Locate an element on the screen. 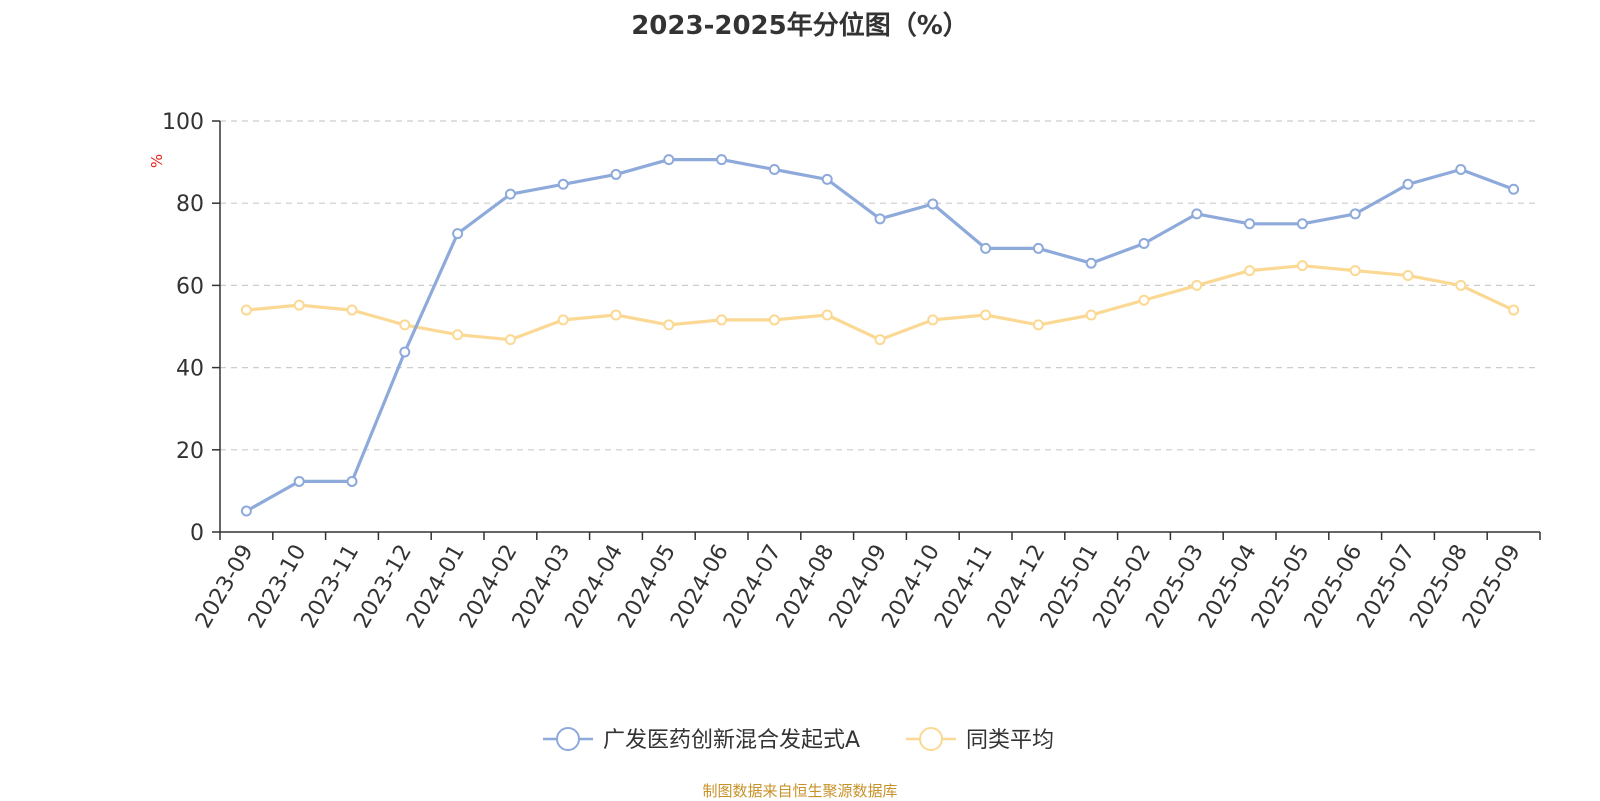 Image resolution: width=1600 pixels, height=801 pixels. y-tick-label: 20 is located at coordinates (190, 451).